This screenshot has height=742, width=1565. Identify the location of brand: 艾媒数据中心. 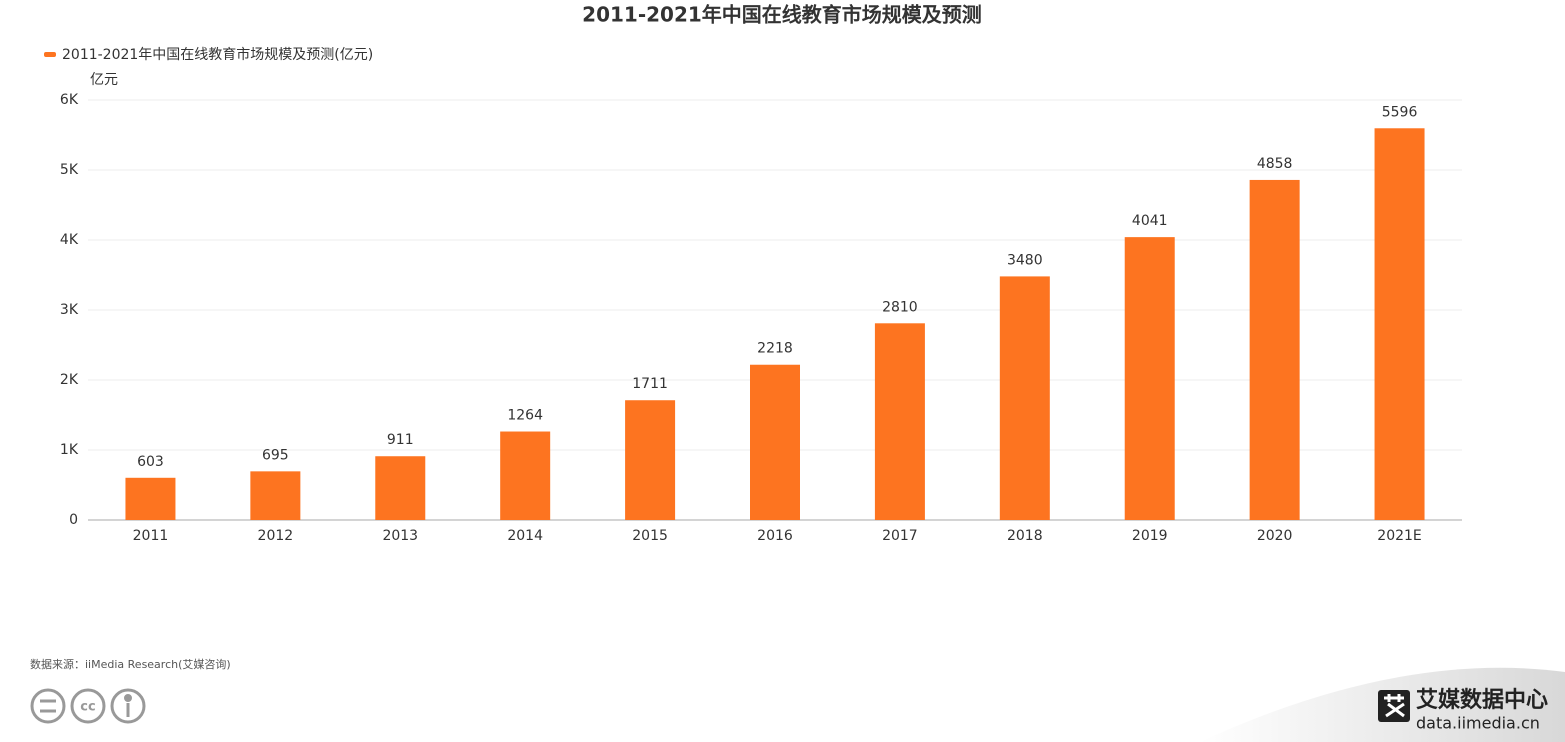
(1482, 700).